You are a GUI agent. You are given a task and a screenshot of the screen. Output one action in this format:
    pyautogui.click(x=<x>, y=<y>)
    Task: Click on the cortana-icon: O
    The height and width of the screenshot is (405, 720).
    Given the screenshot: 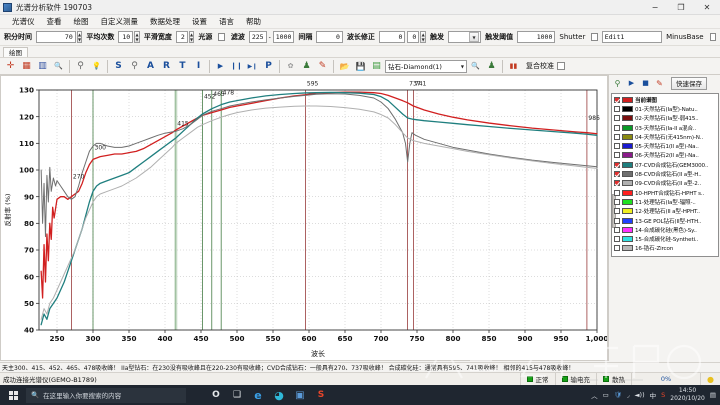 What is the action you would take?
    pyautogui.click(x=216, y=395)
    